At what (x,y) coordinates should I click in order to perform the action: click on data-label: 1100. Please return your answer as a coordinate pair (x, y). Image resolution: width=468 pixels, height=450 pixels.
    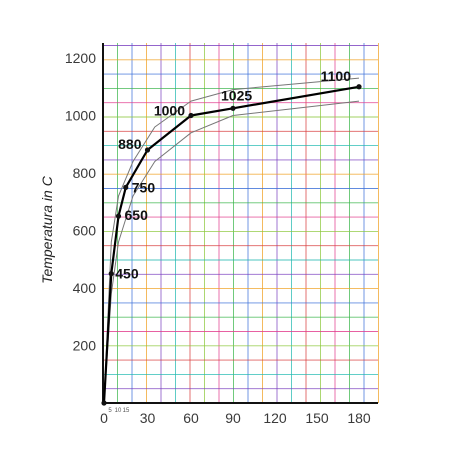
    Looking at the image, I should click on (336, 76).